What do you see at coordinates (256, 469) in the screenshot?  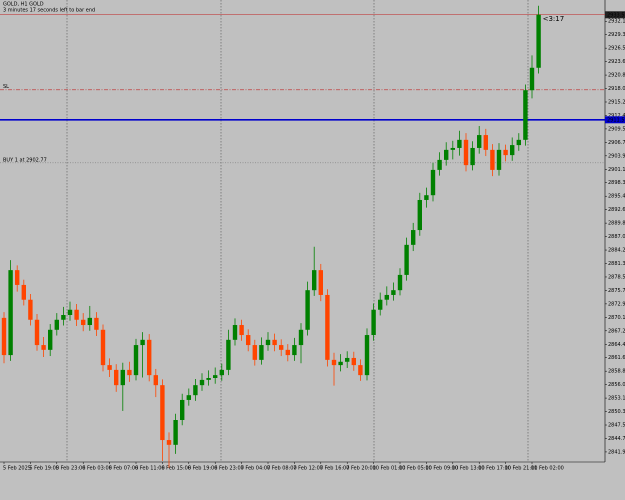 I see `x-tick-label: 7 Feb 04:00` at bounding box center [256, 469].